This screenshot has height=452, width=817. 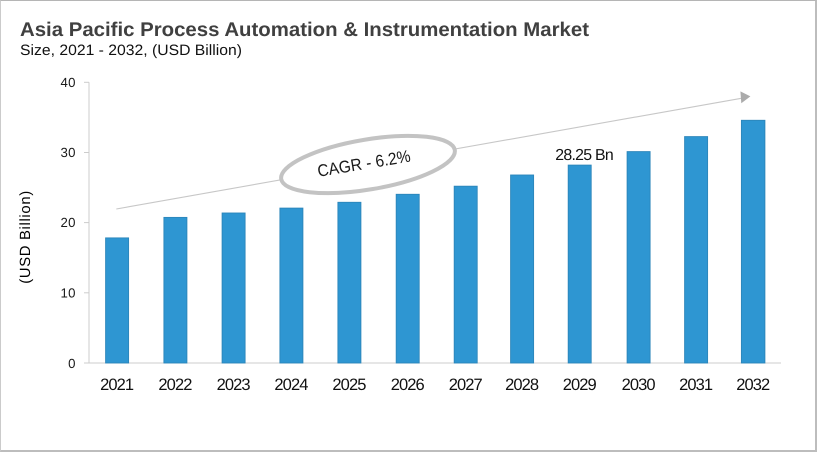 I want to click on svg-text: 40, so click(x=68, y=82).